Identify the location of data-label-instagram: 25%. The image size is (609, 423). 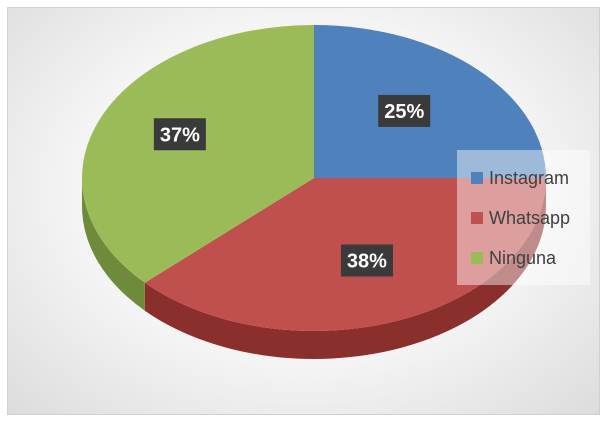
(404, 112).